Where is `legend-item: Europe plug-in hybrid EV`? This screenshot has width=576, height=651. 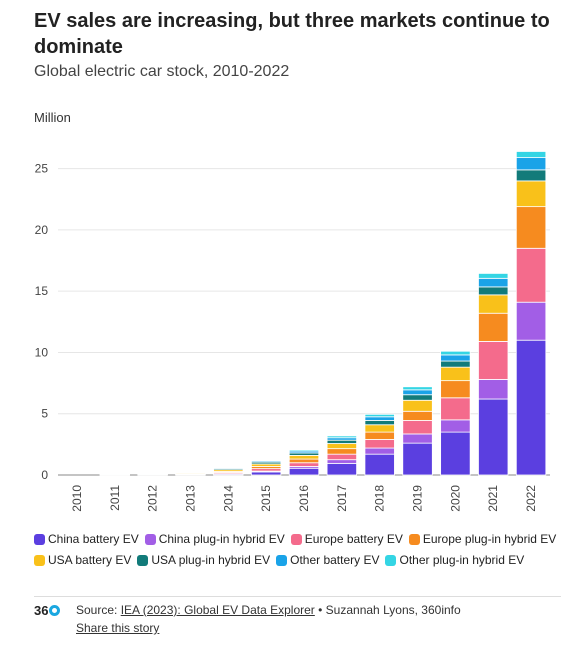
legend-item: Europe plug-in hybrid EV is located at coordinates (482, 539).